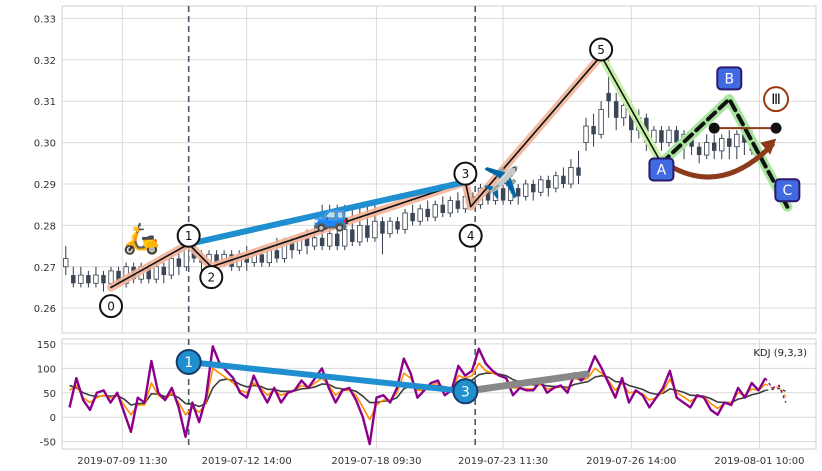  I want to click on abc-label-text: C, so click(787, 191).